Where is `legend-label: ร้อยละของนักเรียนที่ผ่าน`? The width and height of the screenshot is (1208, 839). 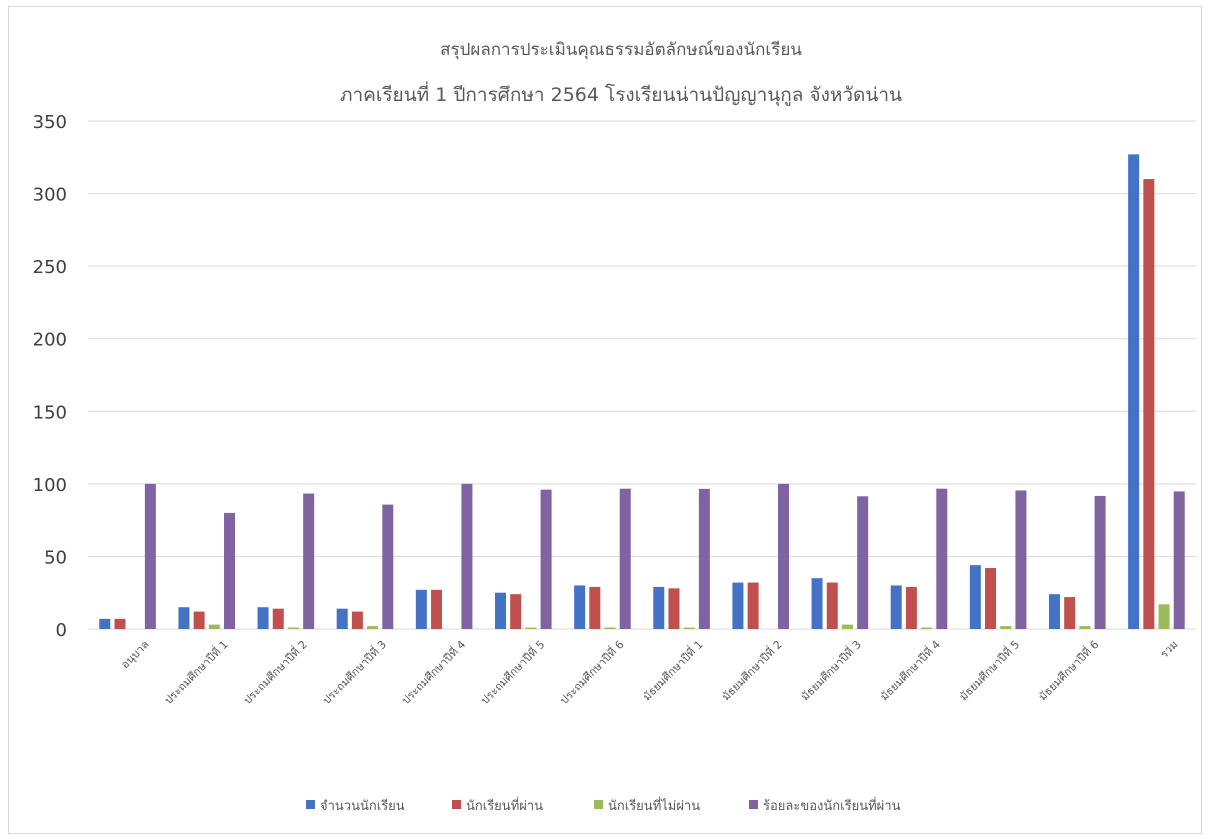
legend-label: ร้อยละของนักเรียนที่ผ่าน is located at coordinates (832, 805).